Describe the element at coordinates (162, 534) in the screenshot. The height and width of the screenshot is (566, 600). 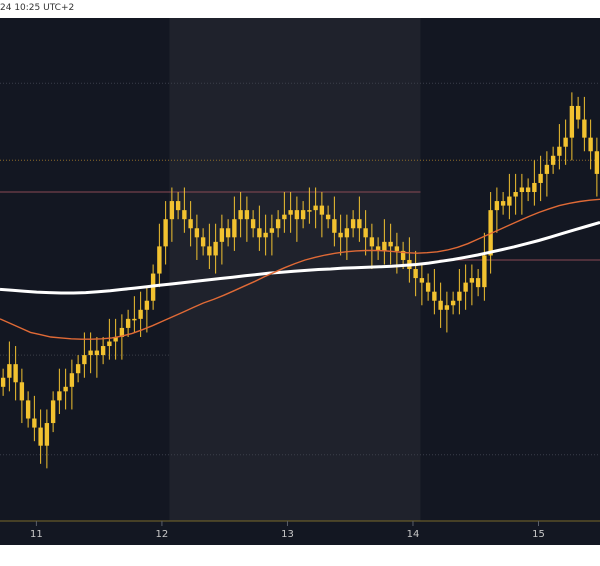
I see `tick-label-12: 12` at that location.